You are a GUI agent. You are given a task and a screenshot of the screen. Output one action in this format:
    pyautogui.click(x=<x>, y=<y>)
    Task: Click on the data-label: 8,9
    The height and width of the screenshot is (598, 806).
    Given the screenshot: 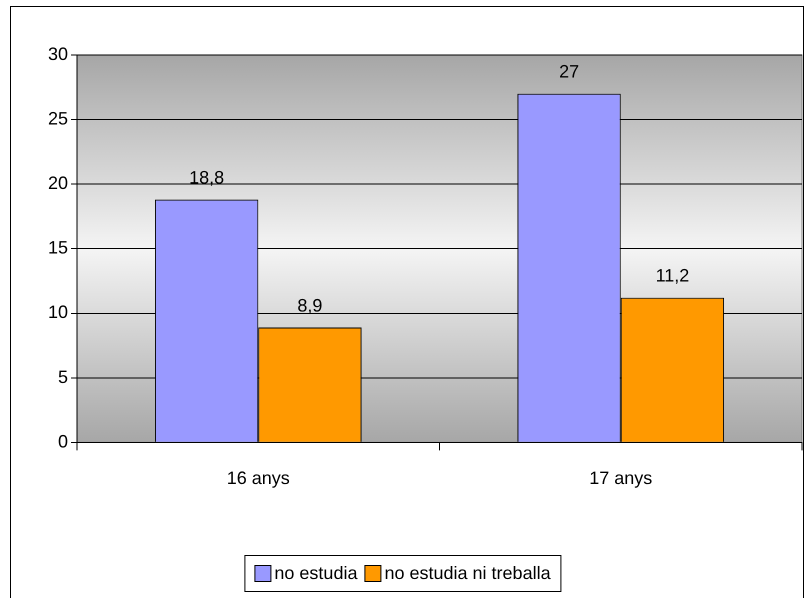 What is the action you would take?
    pyautogui.click(x=309, y=305)
    